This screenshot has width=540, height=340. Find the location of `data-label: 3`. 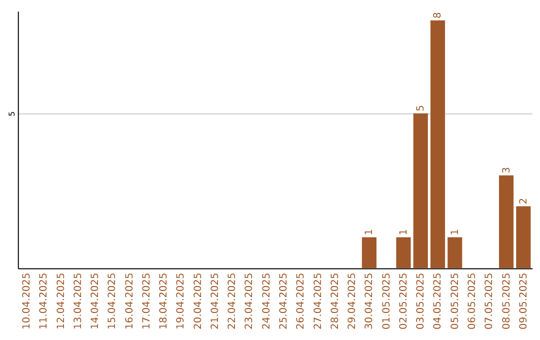

data-label: 3 is located at coordinates (506, 170).